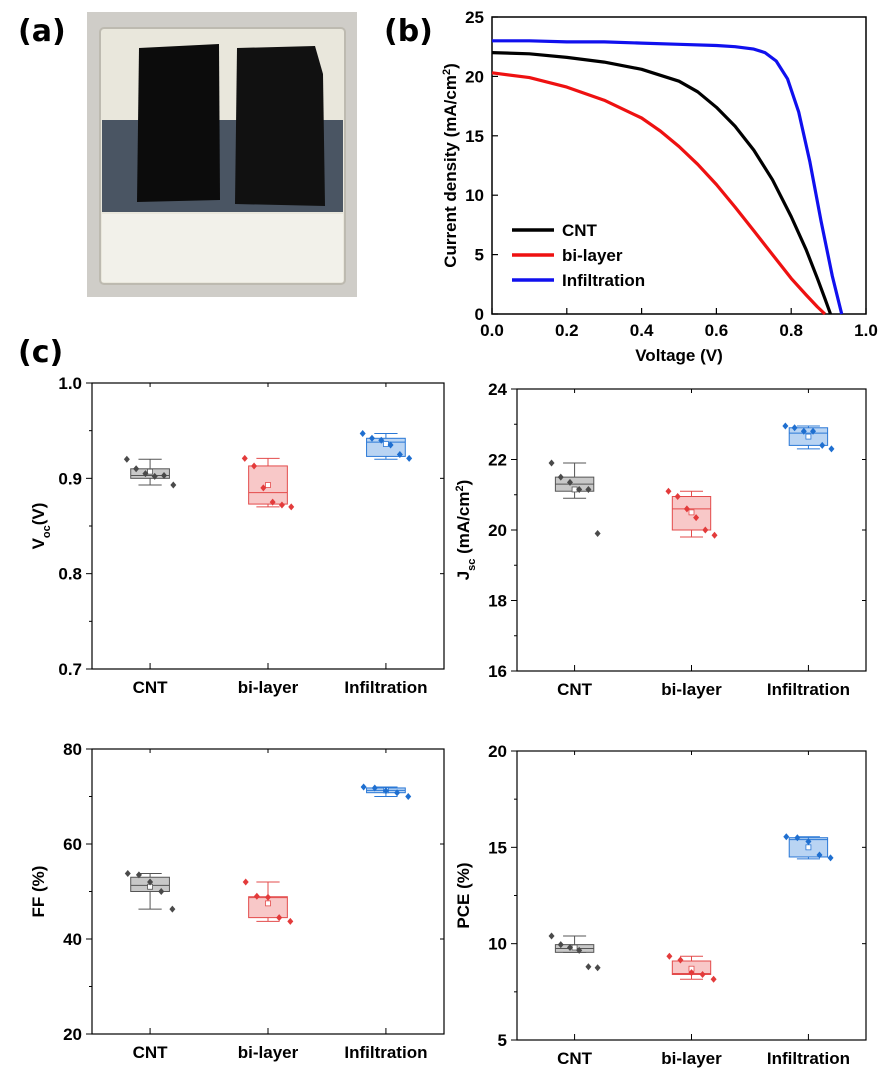 Image resolution: width=890 pixels, height=1074 pixels. What do you see at coordinates (151, 687) in the screenshot?
I see `panel-c1-category-label: CNT` at bounding box center [151, 687].